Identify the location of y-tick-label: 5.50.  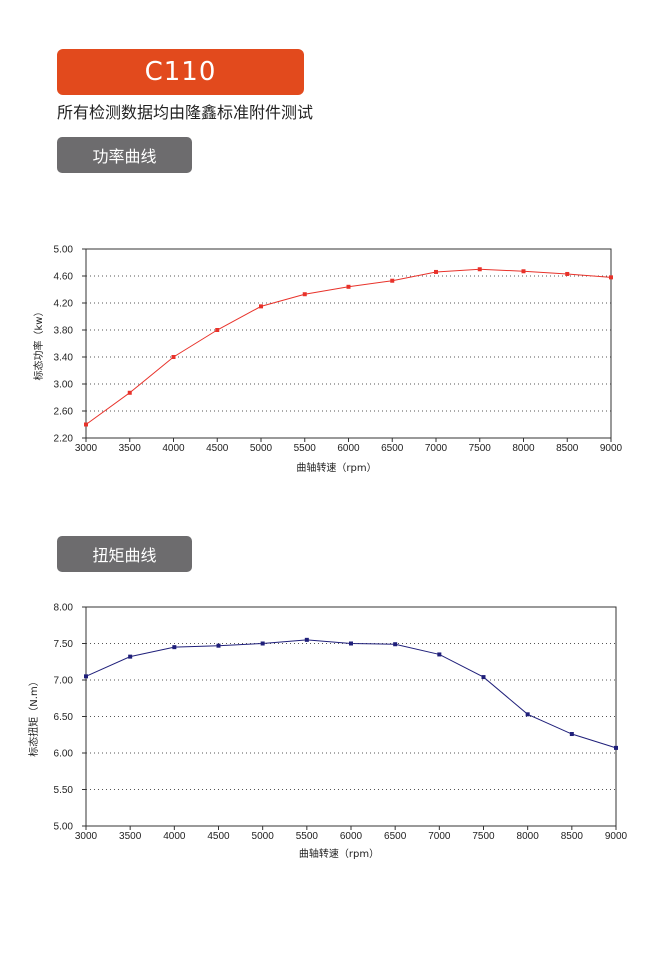
(64, 790).